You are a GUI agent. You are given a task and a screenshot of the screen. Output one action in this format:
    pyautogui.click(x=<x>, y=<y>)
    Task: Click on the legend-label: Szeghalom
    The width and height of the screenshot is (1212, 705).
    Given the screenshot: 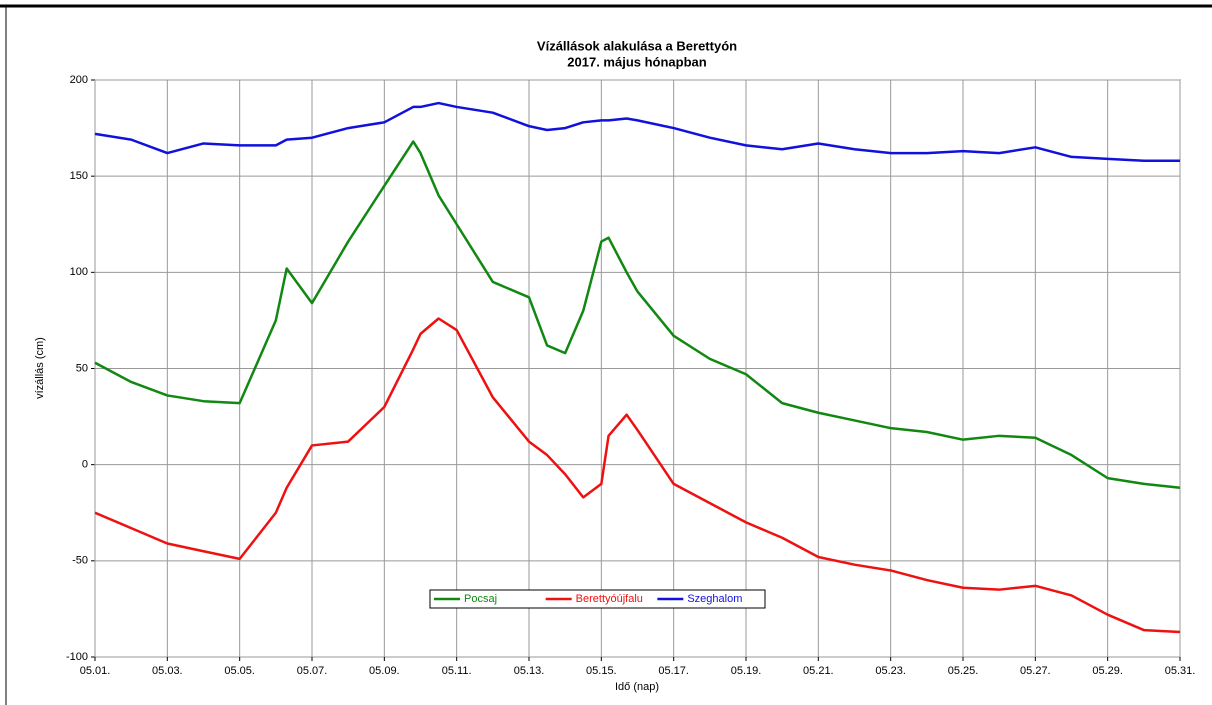 What is the action you would take?
    pyautogui.click(x=714, y=599)
    